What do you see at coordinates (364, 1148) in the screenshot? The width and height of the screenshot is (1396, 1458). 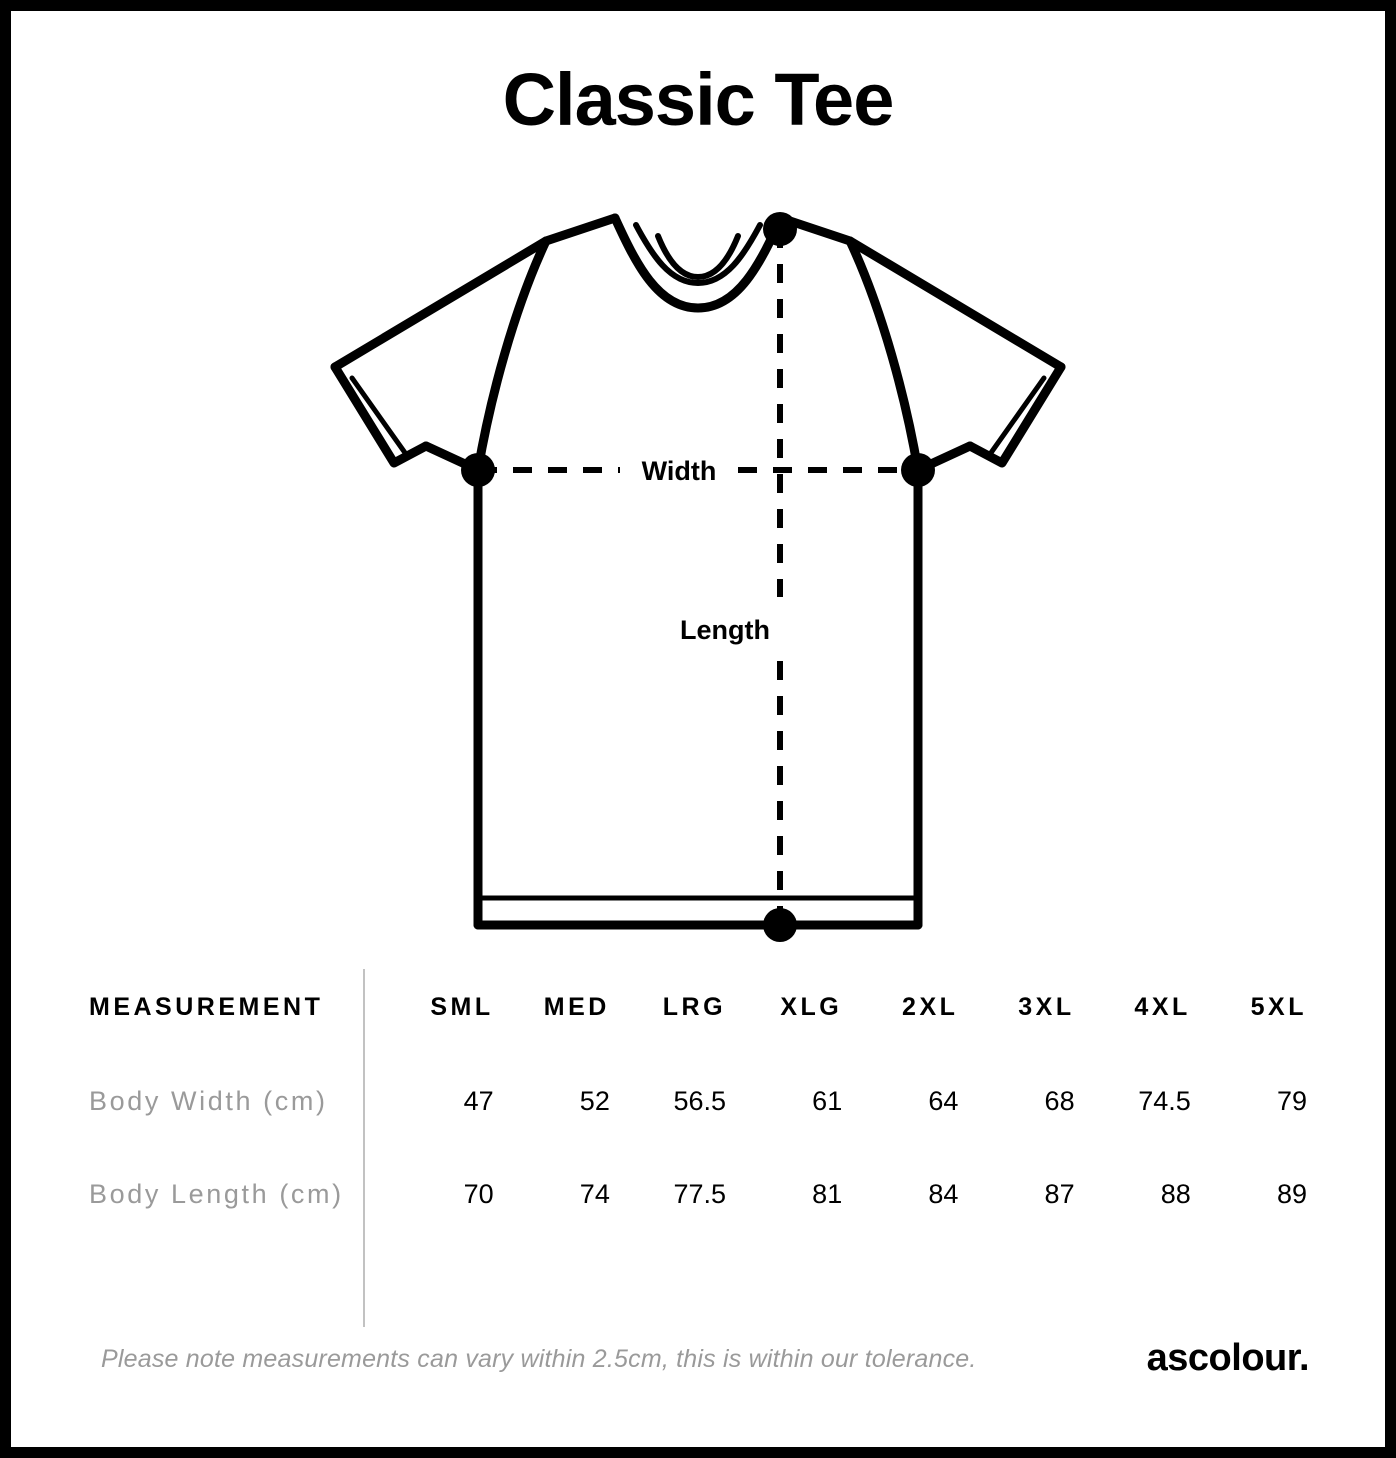 I see `table-divider` at bounding box center [364, 1148].